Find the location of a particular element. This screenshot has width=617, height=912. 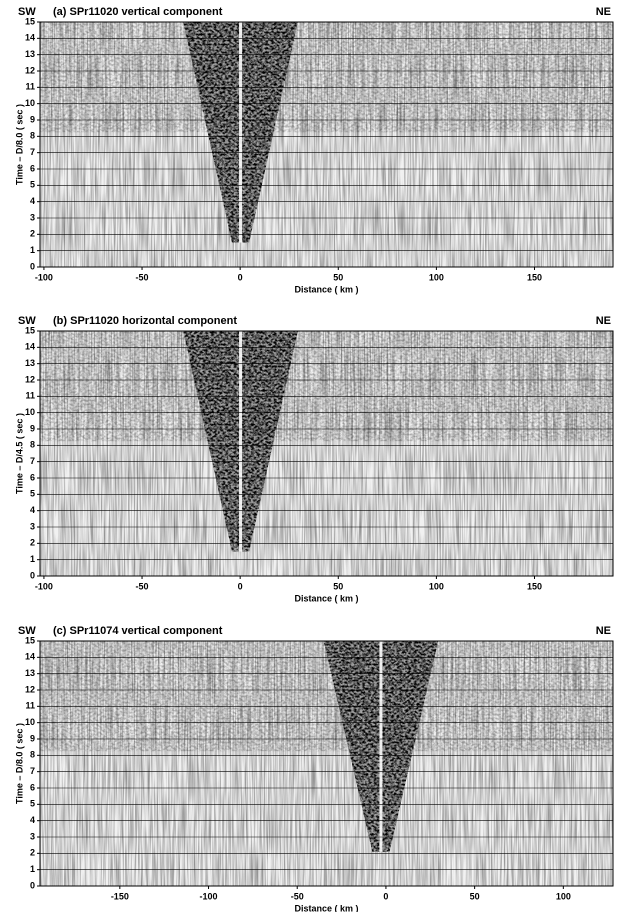

y-axis-label: Time – D/4.5 ( sec ) is located at coordinates (19, 453).